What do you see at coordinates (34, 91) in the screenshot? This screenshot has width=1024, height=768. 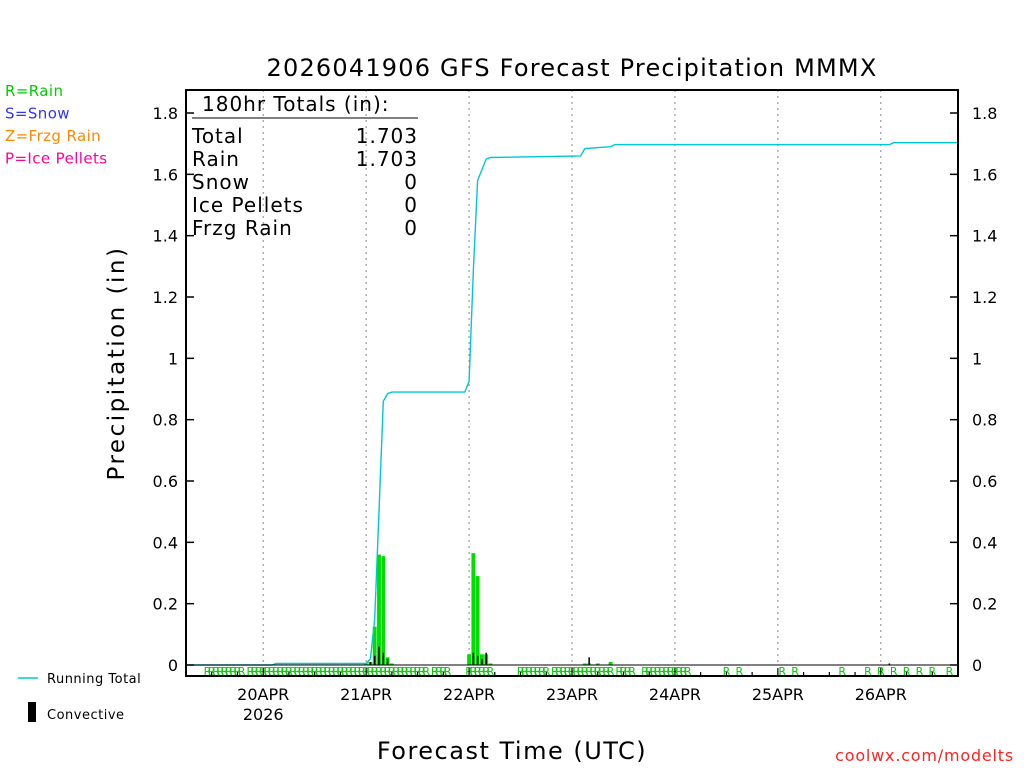 I see `precip-type-legend-item: R=Rain` at bounding box center [34, 91].